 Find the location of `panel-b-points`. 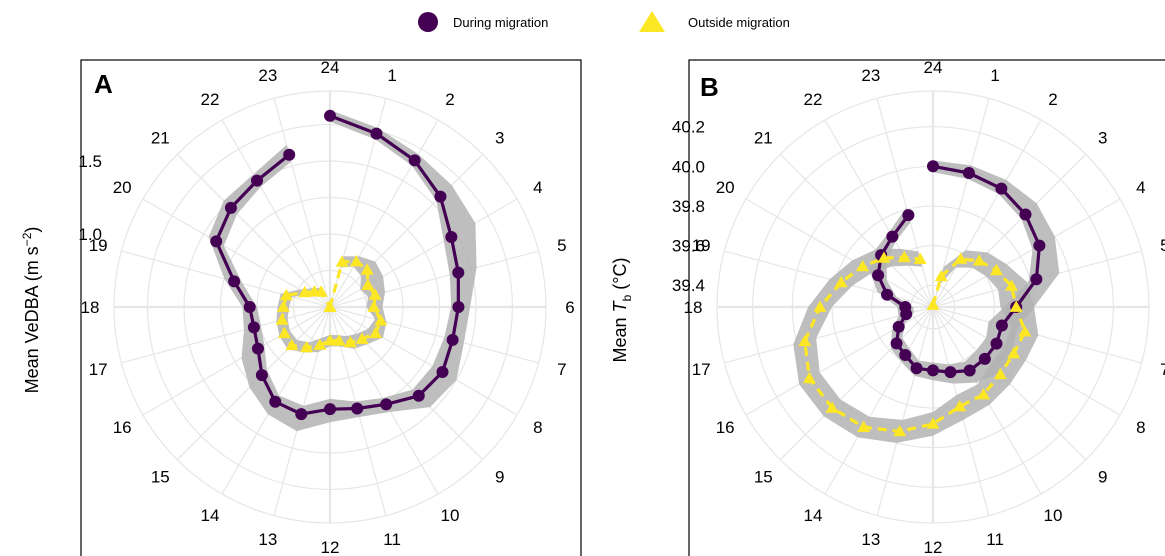

panel-b-points is located at coordinates (922, 298).